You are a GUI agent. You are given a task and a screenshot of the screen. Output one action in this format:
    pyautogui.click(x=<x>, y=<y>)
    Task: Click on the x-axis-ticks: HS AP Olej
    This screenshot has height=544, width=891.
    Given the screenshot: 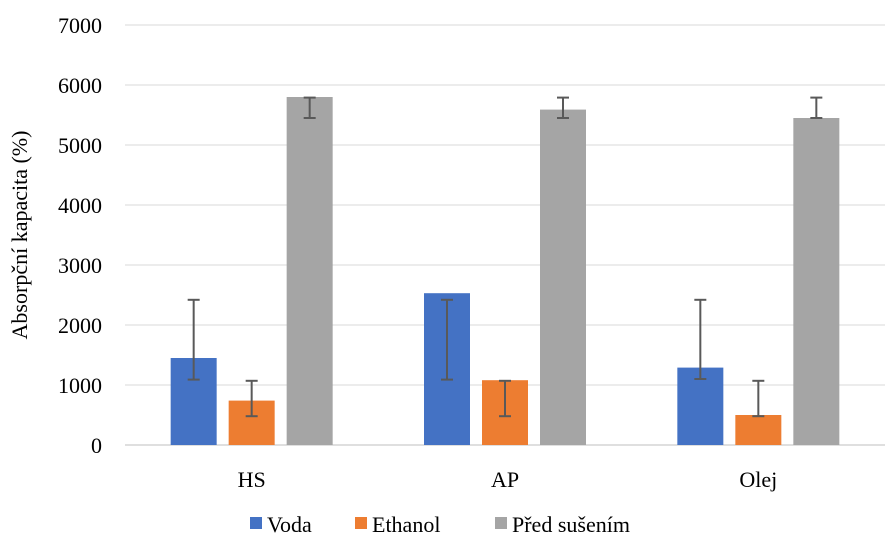 What is the action you would take?
    pyautogui.click(x=508, y=479)
    